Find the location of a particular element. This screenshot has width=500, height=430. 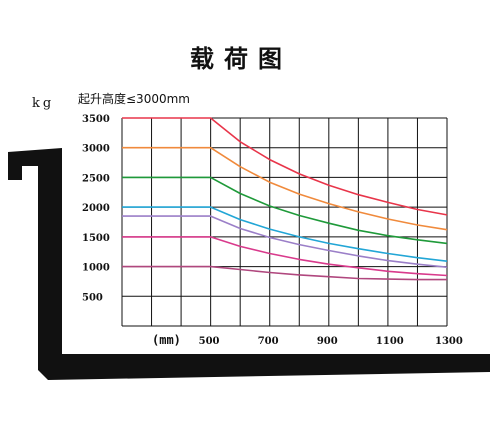

y-tick-label: 2500 is located at coordinates (96, 178).